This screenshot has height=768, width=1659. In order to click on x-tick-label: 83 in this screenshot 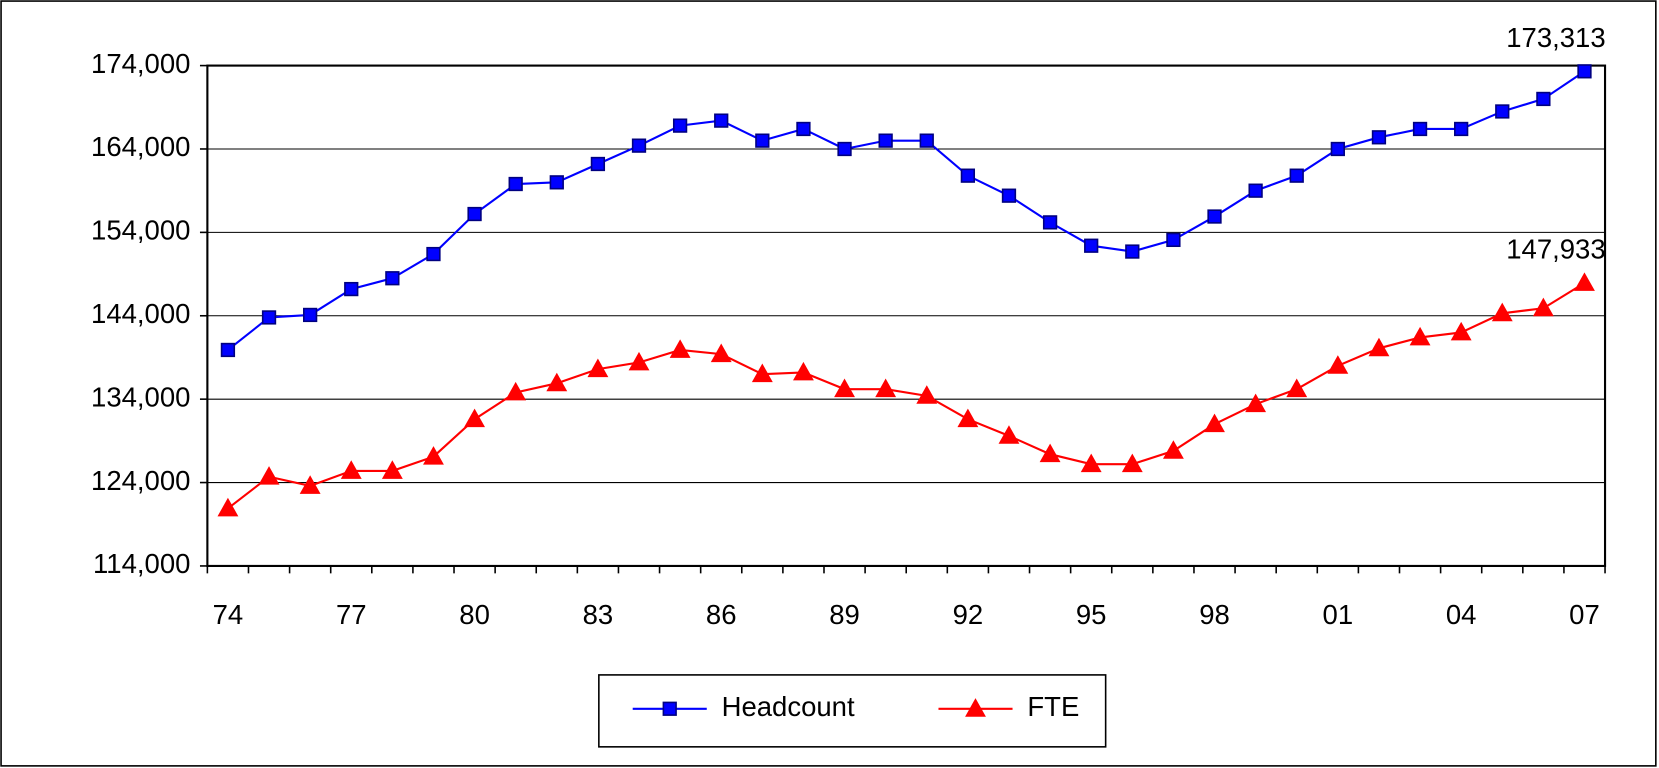, I will do `click(598, 614)`.